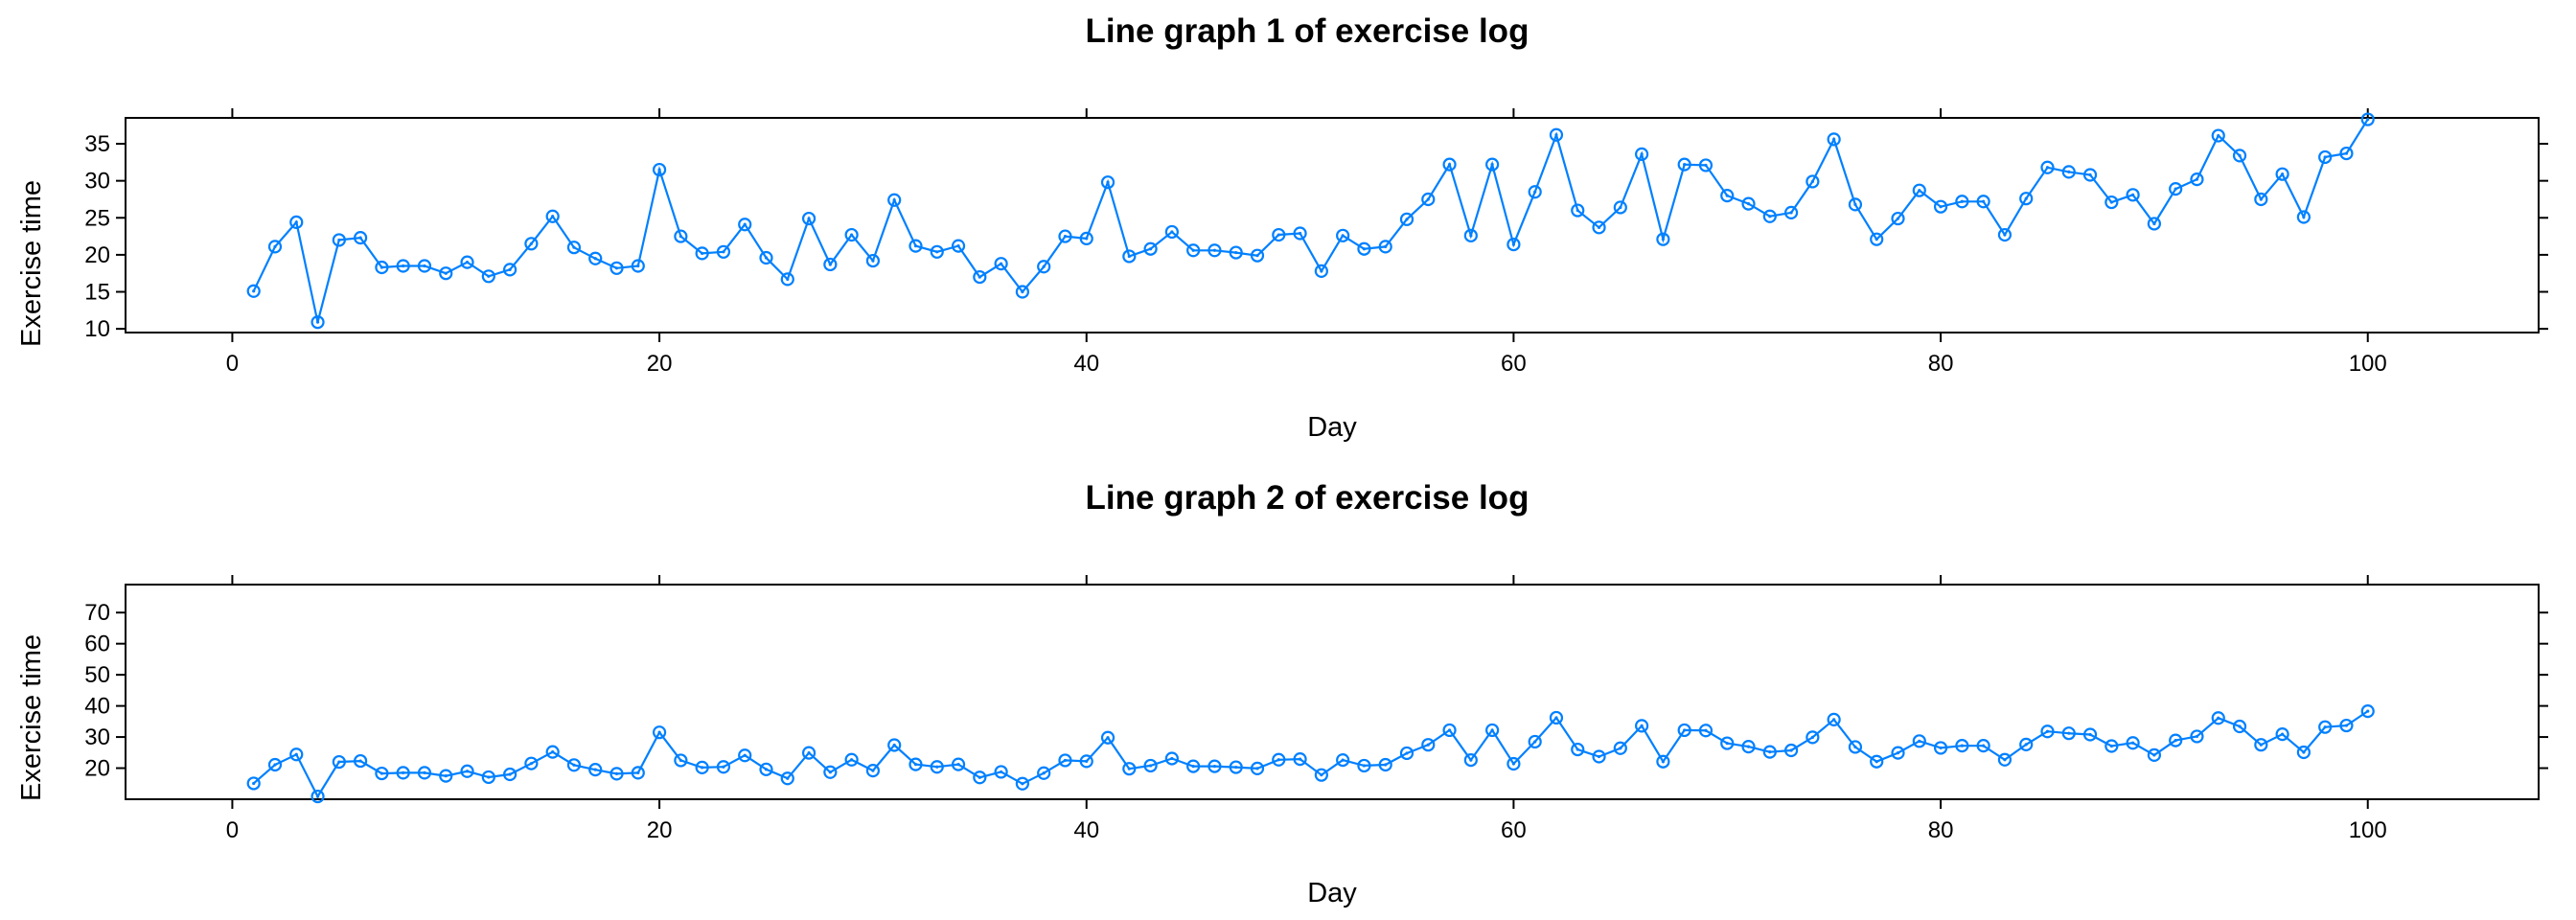 The width and height of the screenshot is (2576, 920). What do you see at coordinates (31, 717) in the screenshot?
I see `y-axis-label: Exercise time` at bounding box center [31, 717].